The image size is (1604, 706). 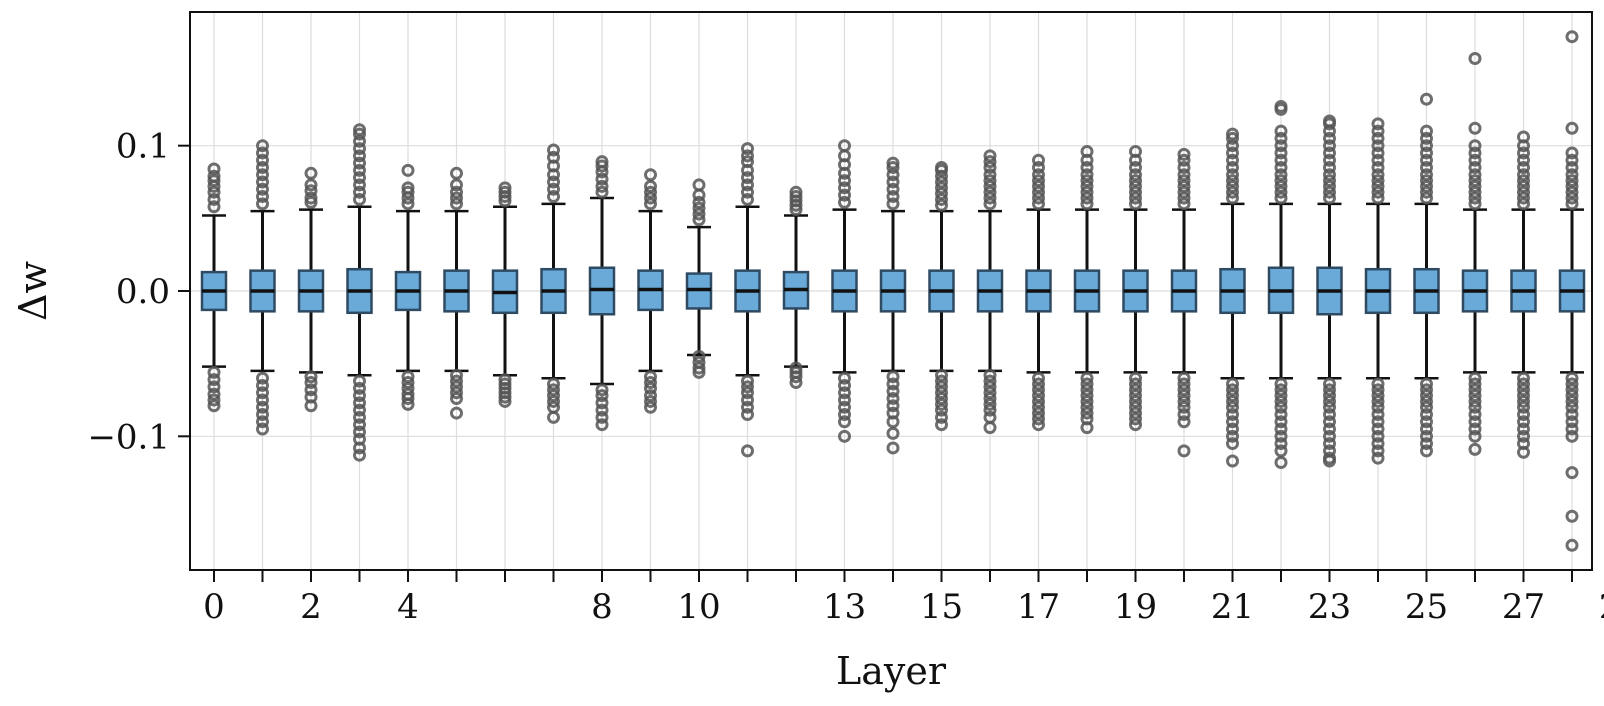 I want to click on x-tick-label: 21, so click(x=1232, y=607).